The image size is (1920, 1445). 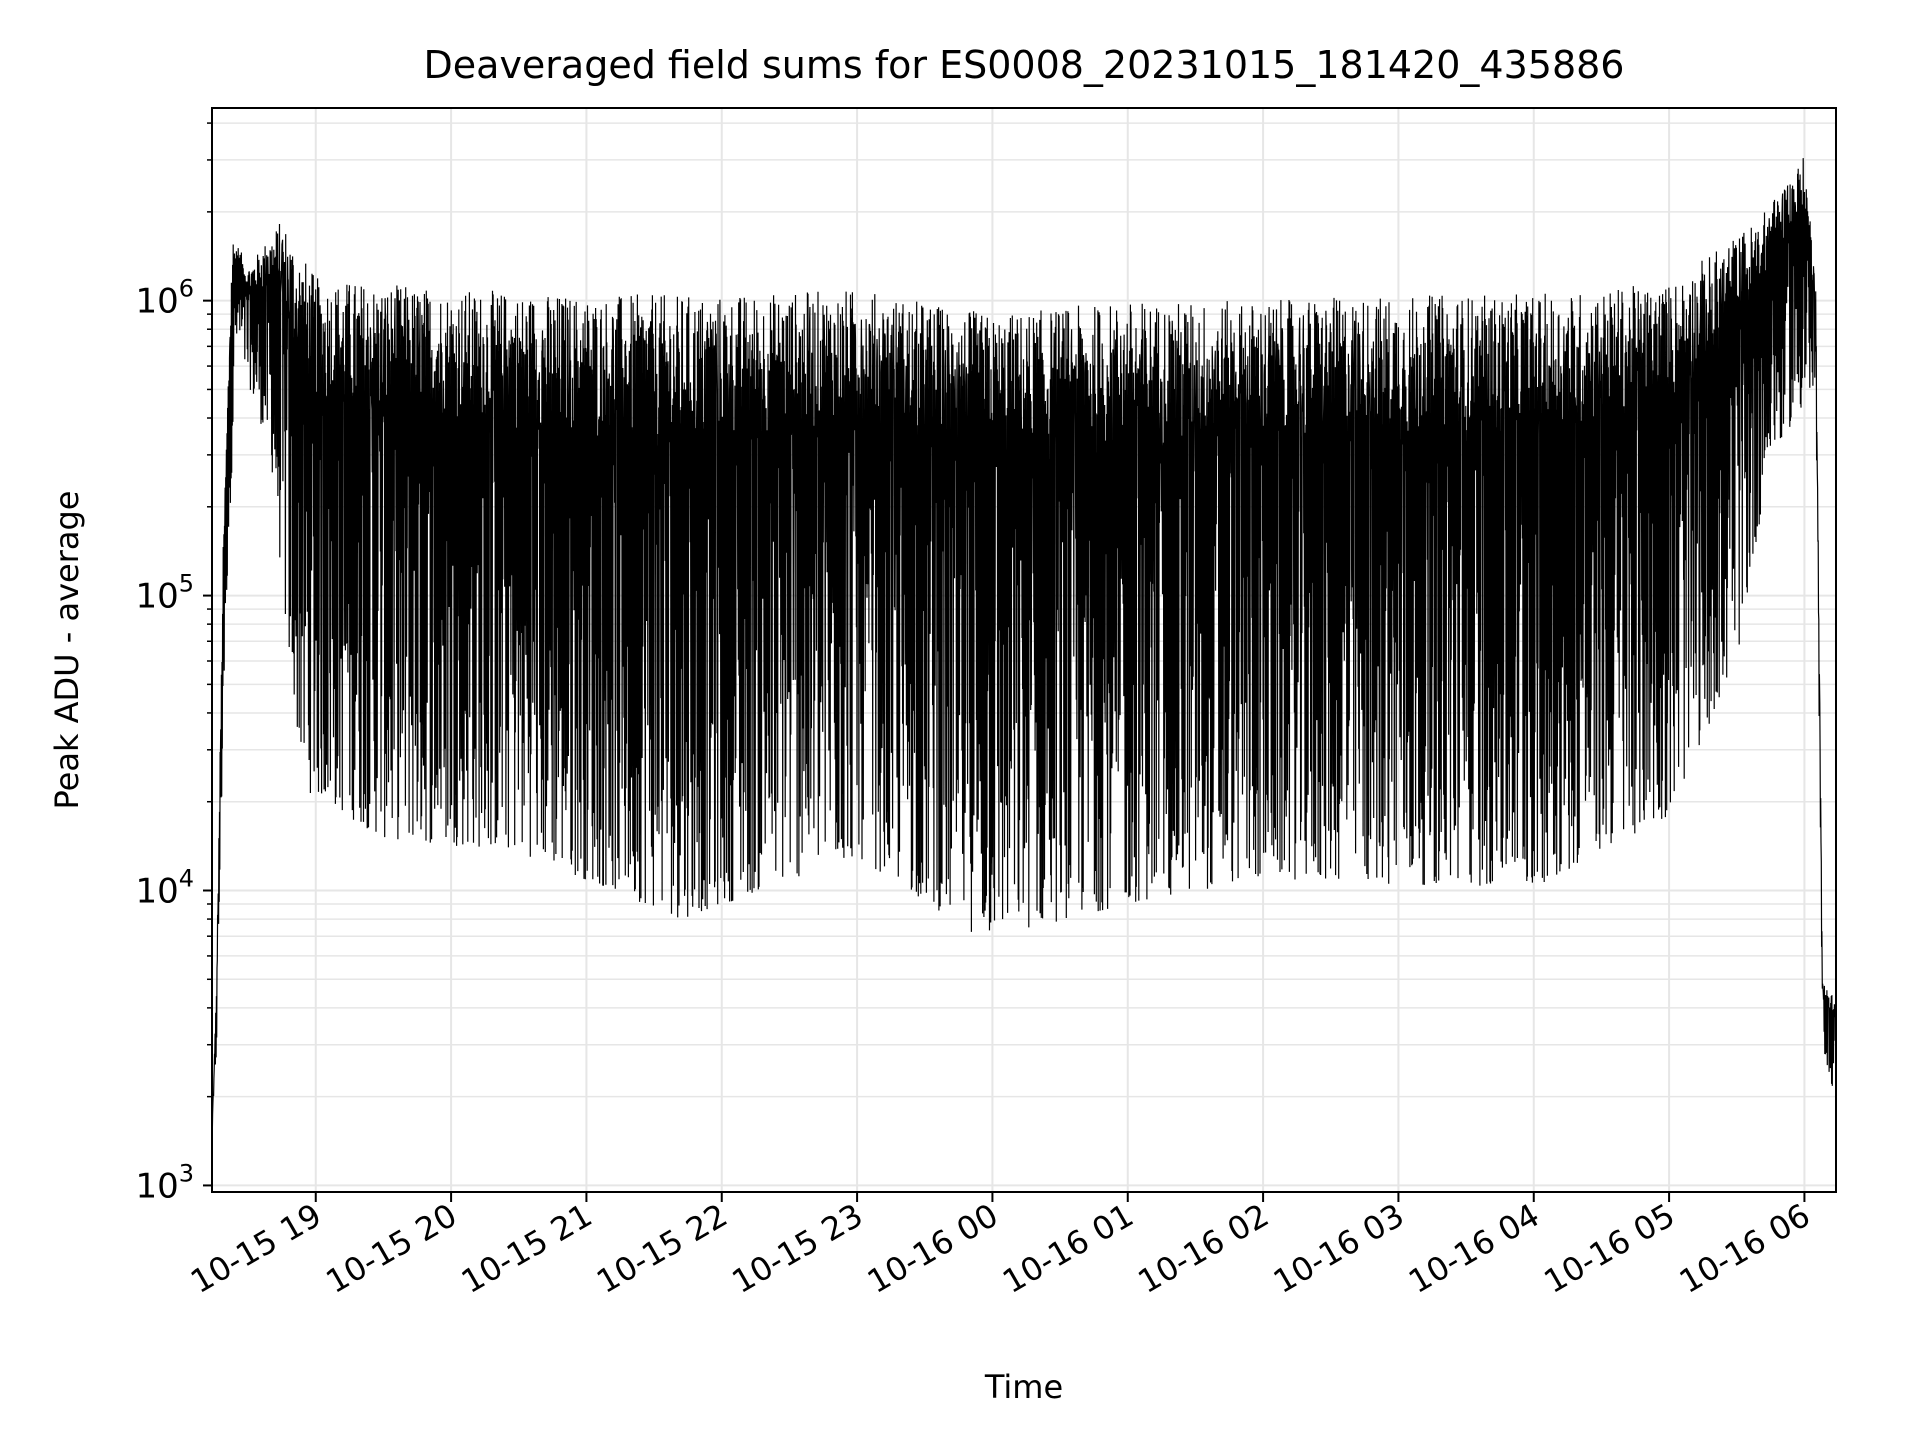 I want to click on x-tick-label: 10-16 04, so click(x=1474, y=1248).